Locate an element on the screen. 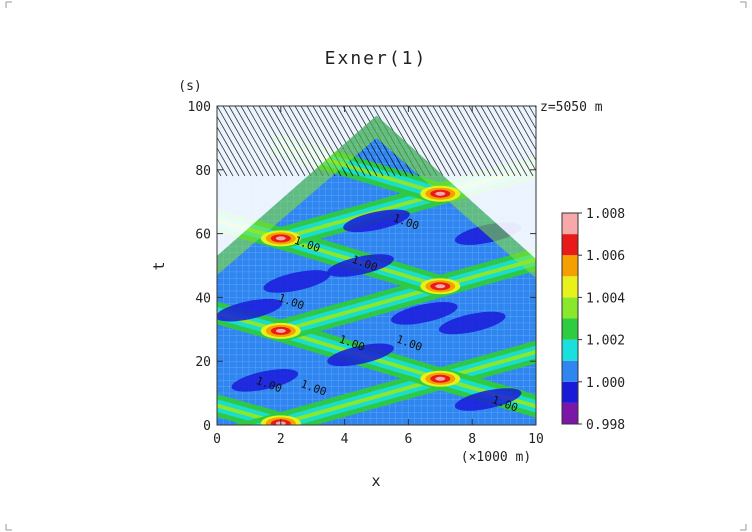 This screenshot has height=532, width=752. x-axis-label: x is located at coordinates (375, 481).